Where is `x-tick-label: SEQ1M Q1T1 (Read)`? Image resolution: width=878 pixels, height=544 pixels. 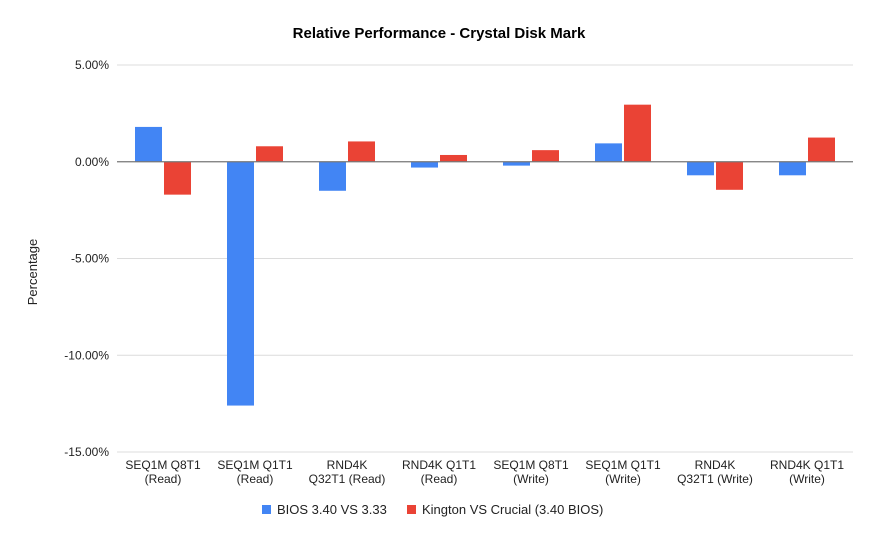 x-tick-label: SEQ1M Q1T1 (Read) is located at coordinates (255, 472).